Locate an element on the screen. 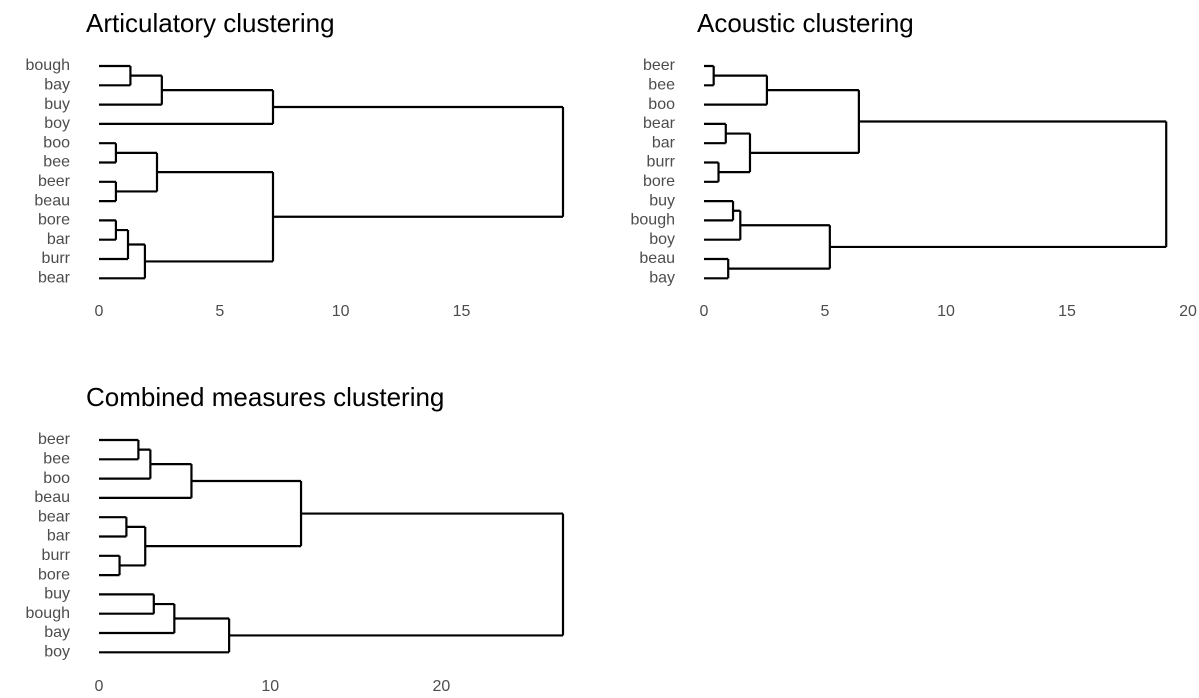 The width and height of the screenshot is (1199, 698). chart-title: Combined measures clustering is located at coordinates (265, 397).